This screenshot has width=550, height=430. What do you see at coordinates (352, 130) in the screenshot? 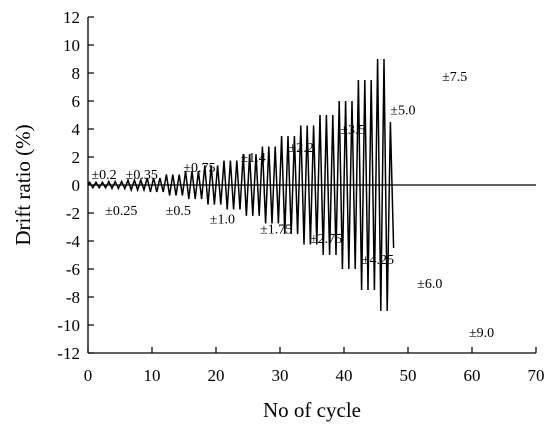
I see `amplitude-label: ±3.5` at bounding box center [352, 130].